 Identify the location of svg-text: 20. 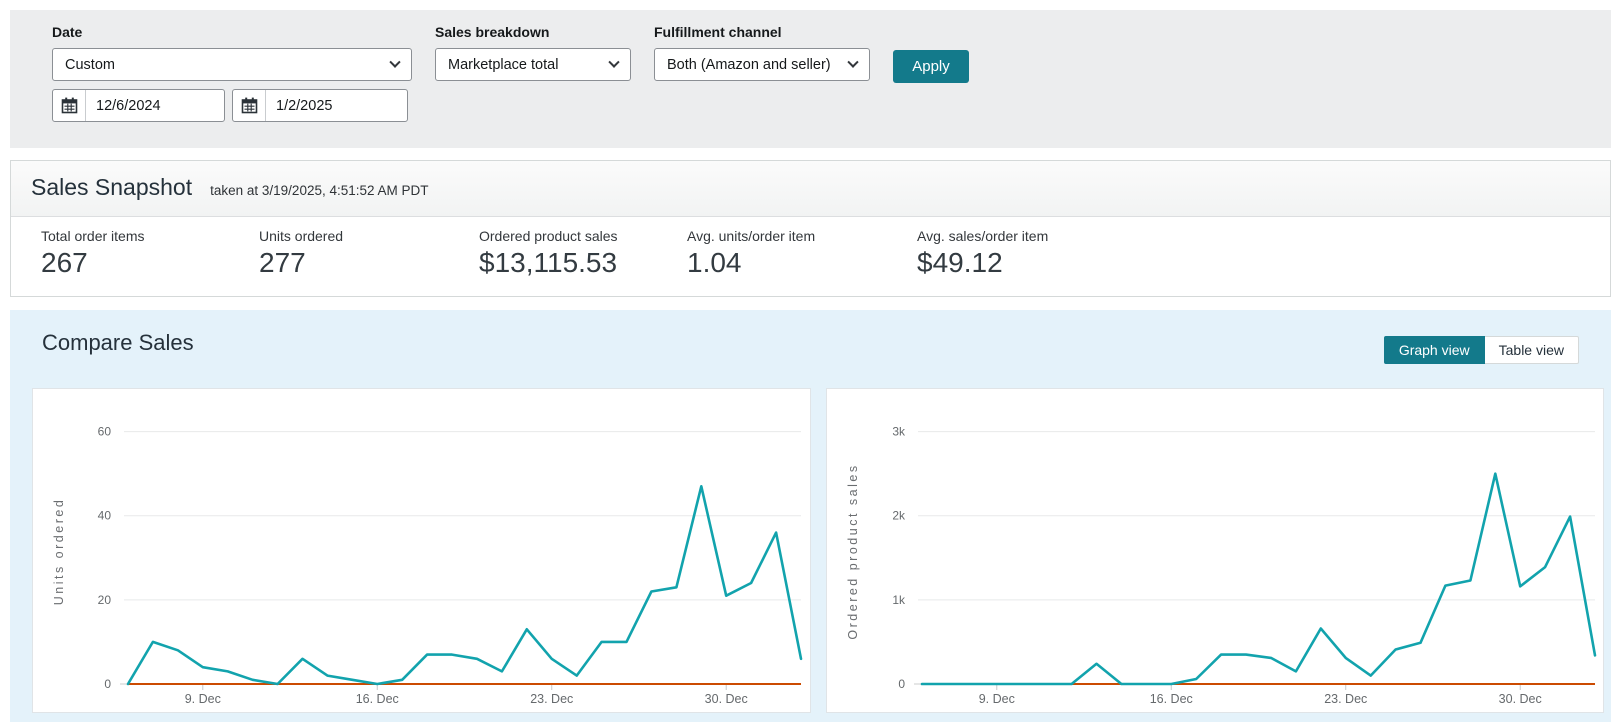
(105, 600).